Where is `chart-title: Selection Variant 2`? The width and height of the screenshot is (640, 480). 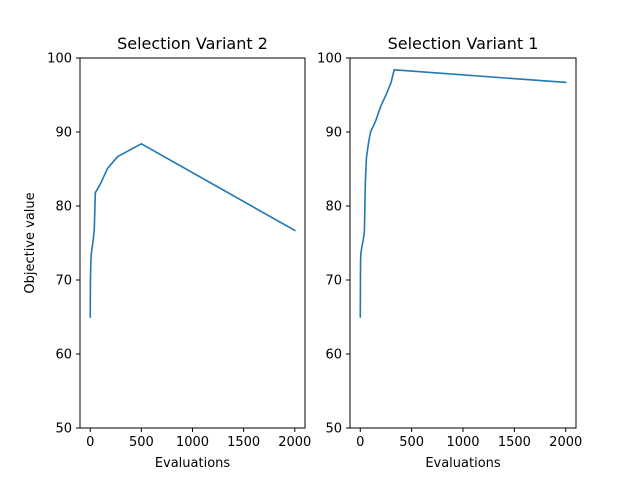 chart-title: Selection Variant 2 is located at coordinates (192, 43).